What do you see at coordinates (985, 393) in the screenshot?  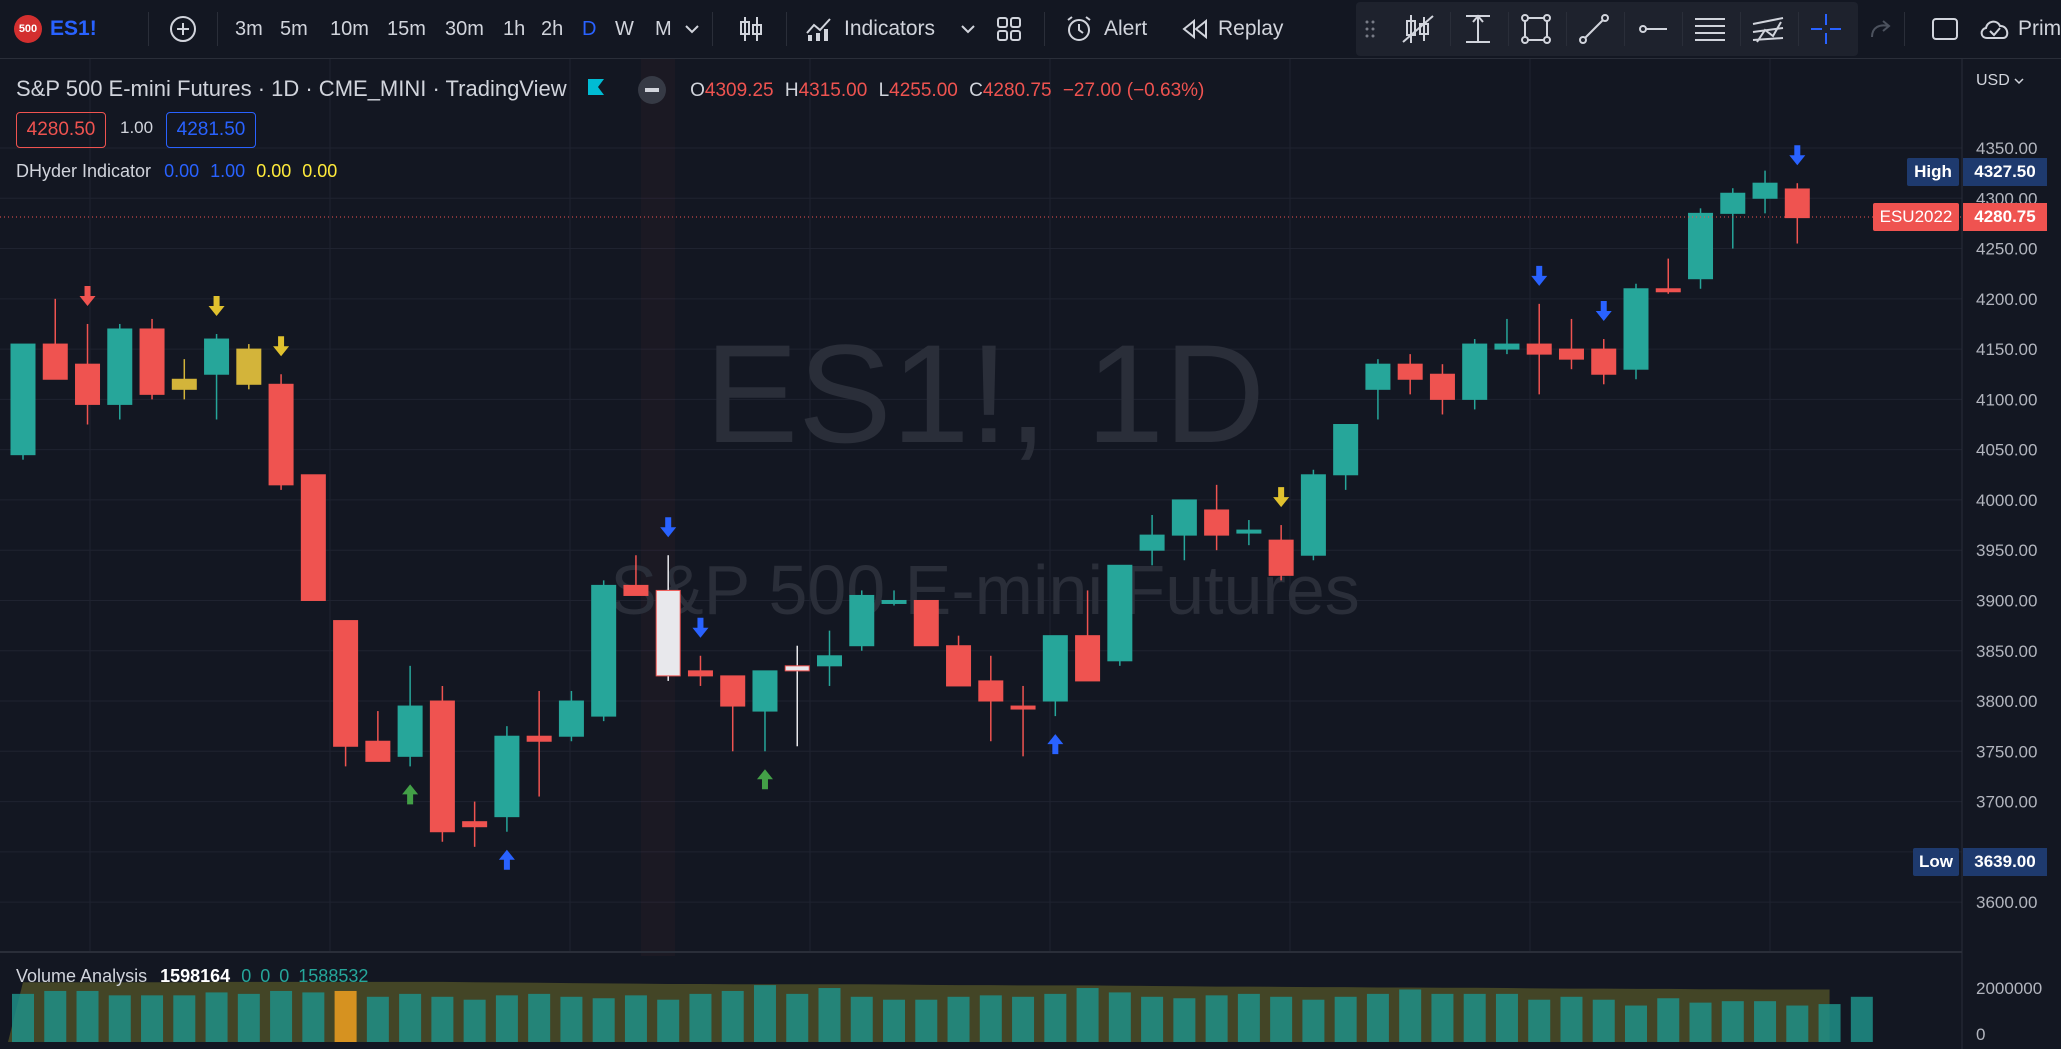 I see `watermark-symbol: ES1!, 1D` at bounding box center [985, 393].